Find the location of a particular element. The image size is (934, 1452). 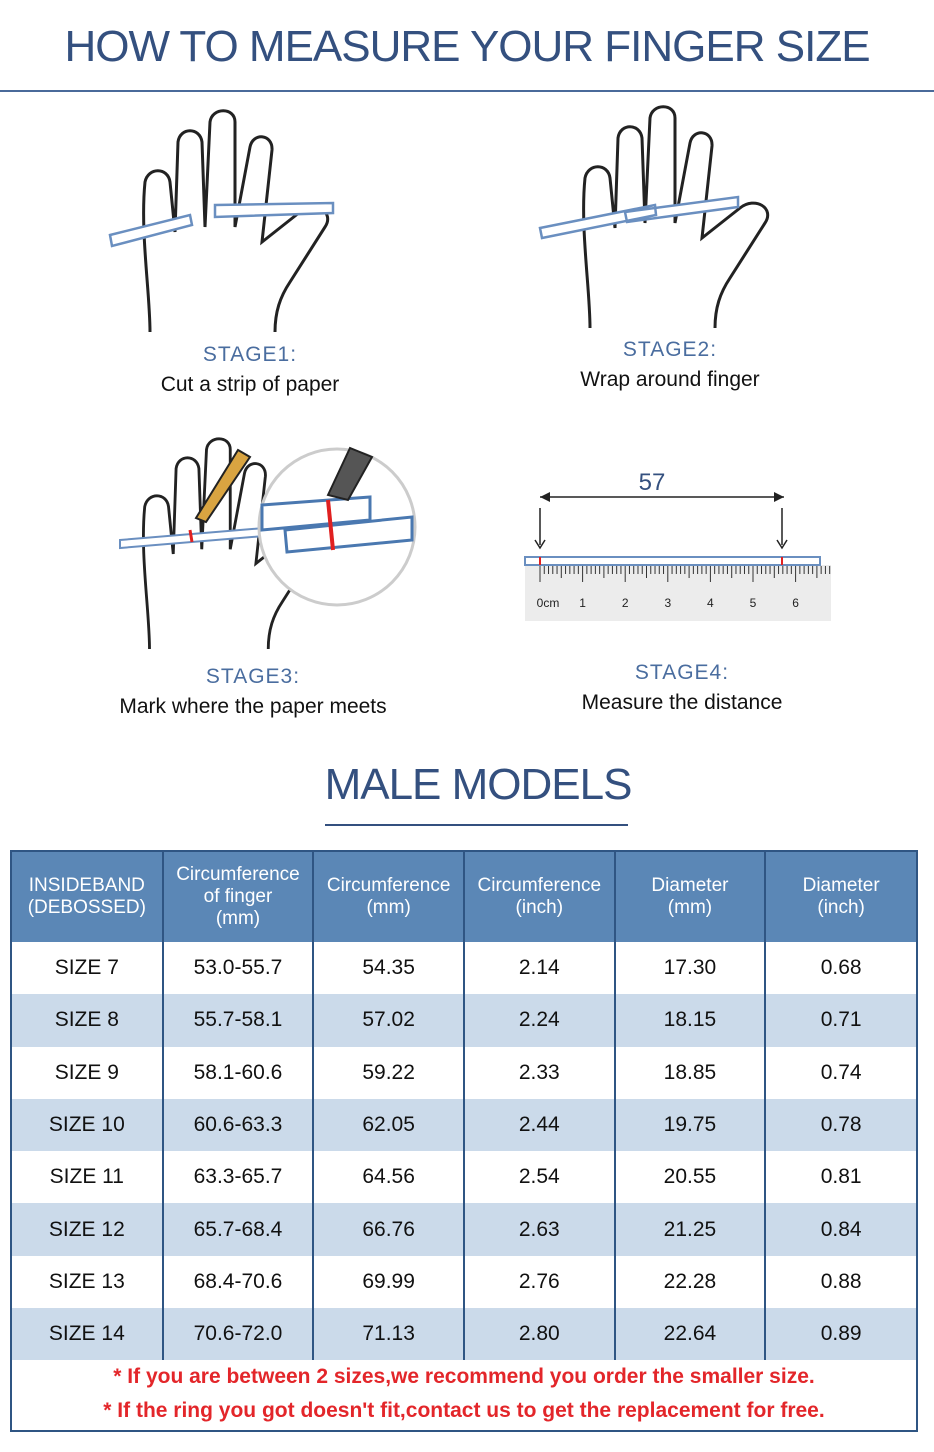

stage-text: Measure the distance is located at coordinates (682, 702).